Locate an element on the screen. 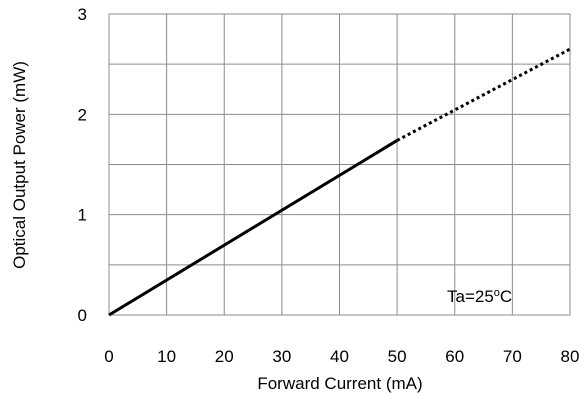 The width and height of the screenshot is (587, 394). y-tick-label: 2 is located at coordinates (82, 114).